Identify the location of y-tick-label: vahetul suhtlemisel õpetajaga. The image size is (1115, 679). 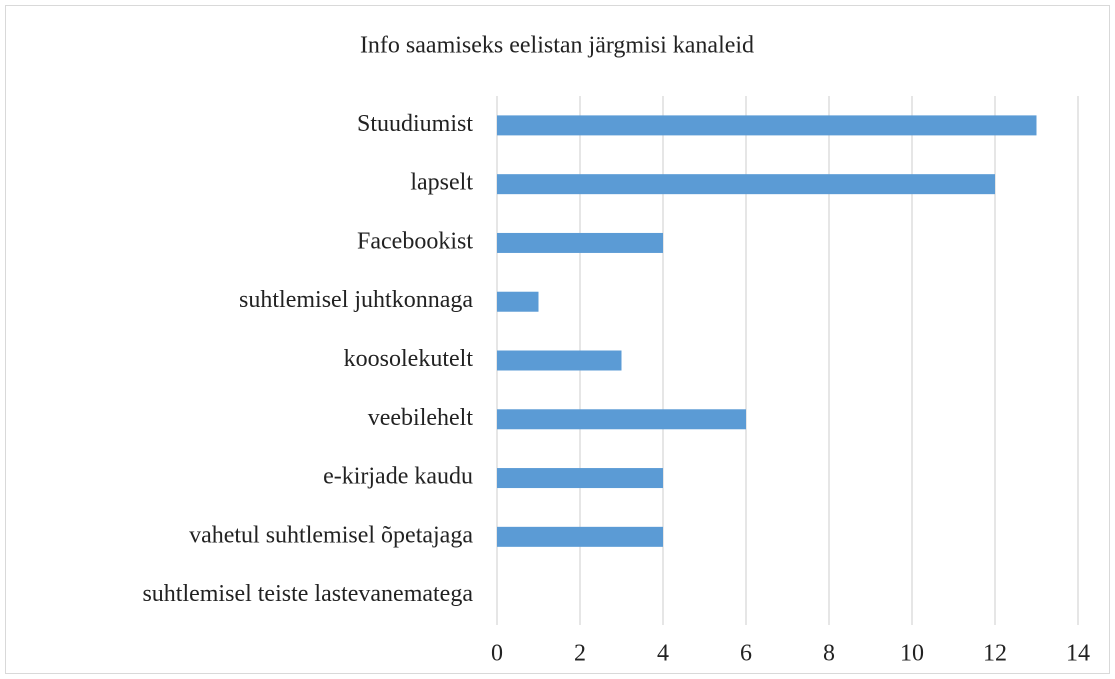
(331, 535).